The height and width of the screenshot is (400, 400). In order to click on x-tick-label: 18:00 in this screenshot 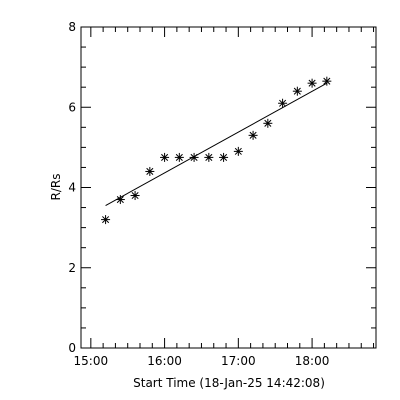, I will do `click(312, 361)`.